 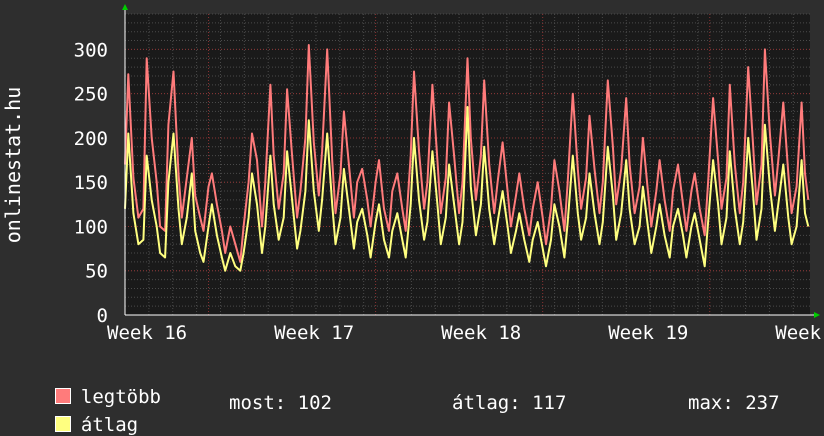 What do you see at coordinates (62, 396) in the screenshot?
I see `legend-swatch-legtobb` at bounding box center [62, 396].